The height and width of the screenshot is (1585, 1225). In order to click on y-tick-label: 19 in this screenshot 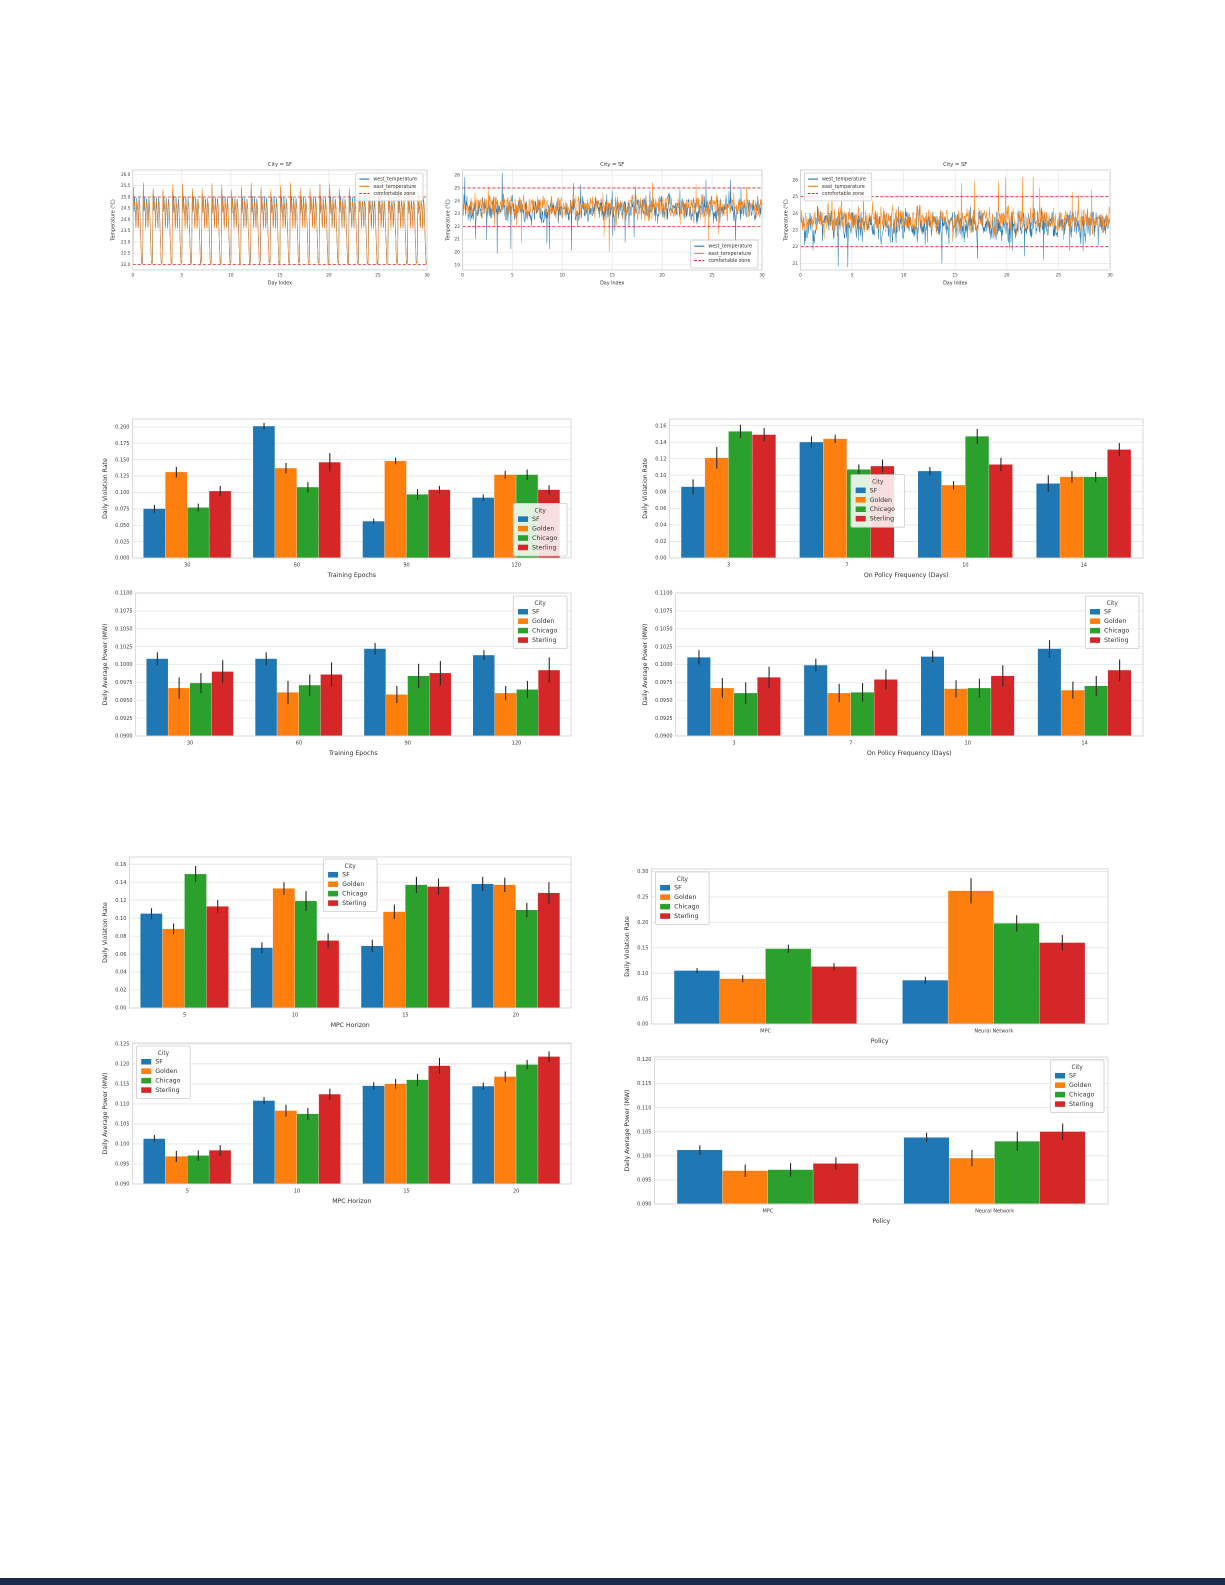, I will do `click(458, 264)`.